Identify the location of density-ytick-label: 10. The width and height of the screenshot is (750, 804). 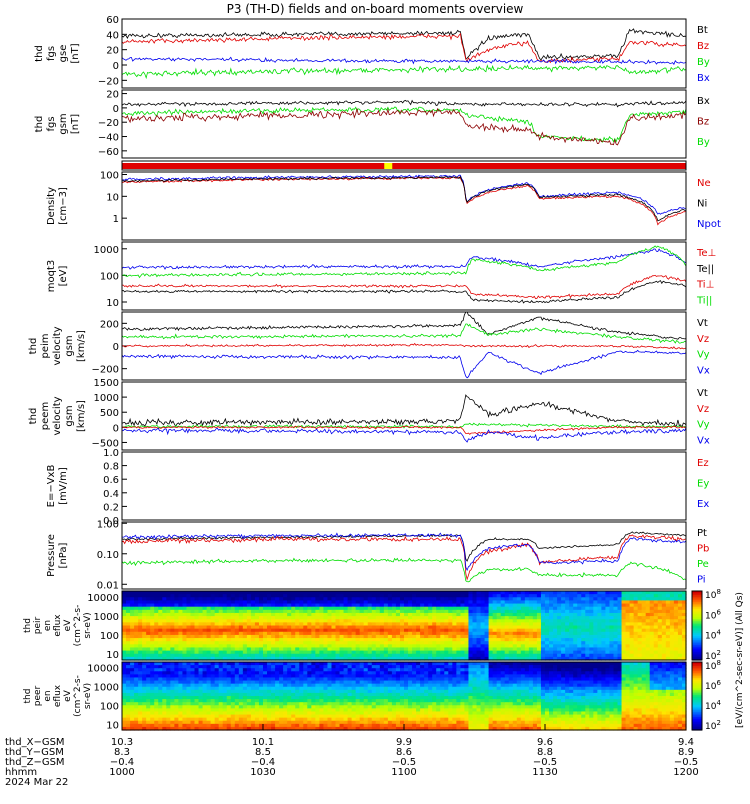
(112, 197).